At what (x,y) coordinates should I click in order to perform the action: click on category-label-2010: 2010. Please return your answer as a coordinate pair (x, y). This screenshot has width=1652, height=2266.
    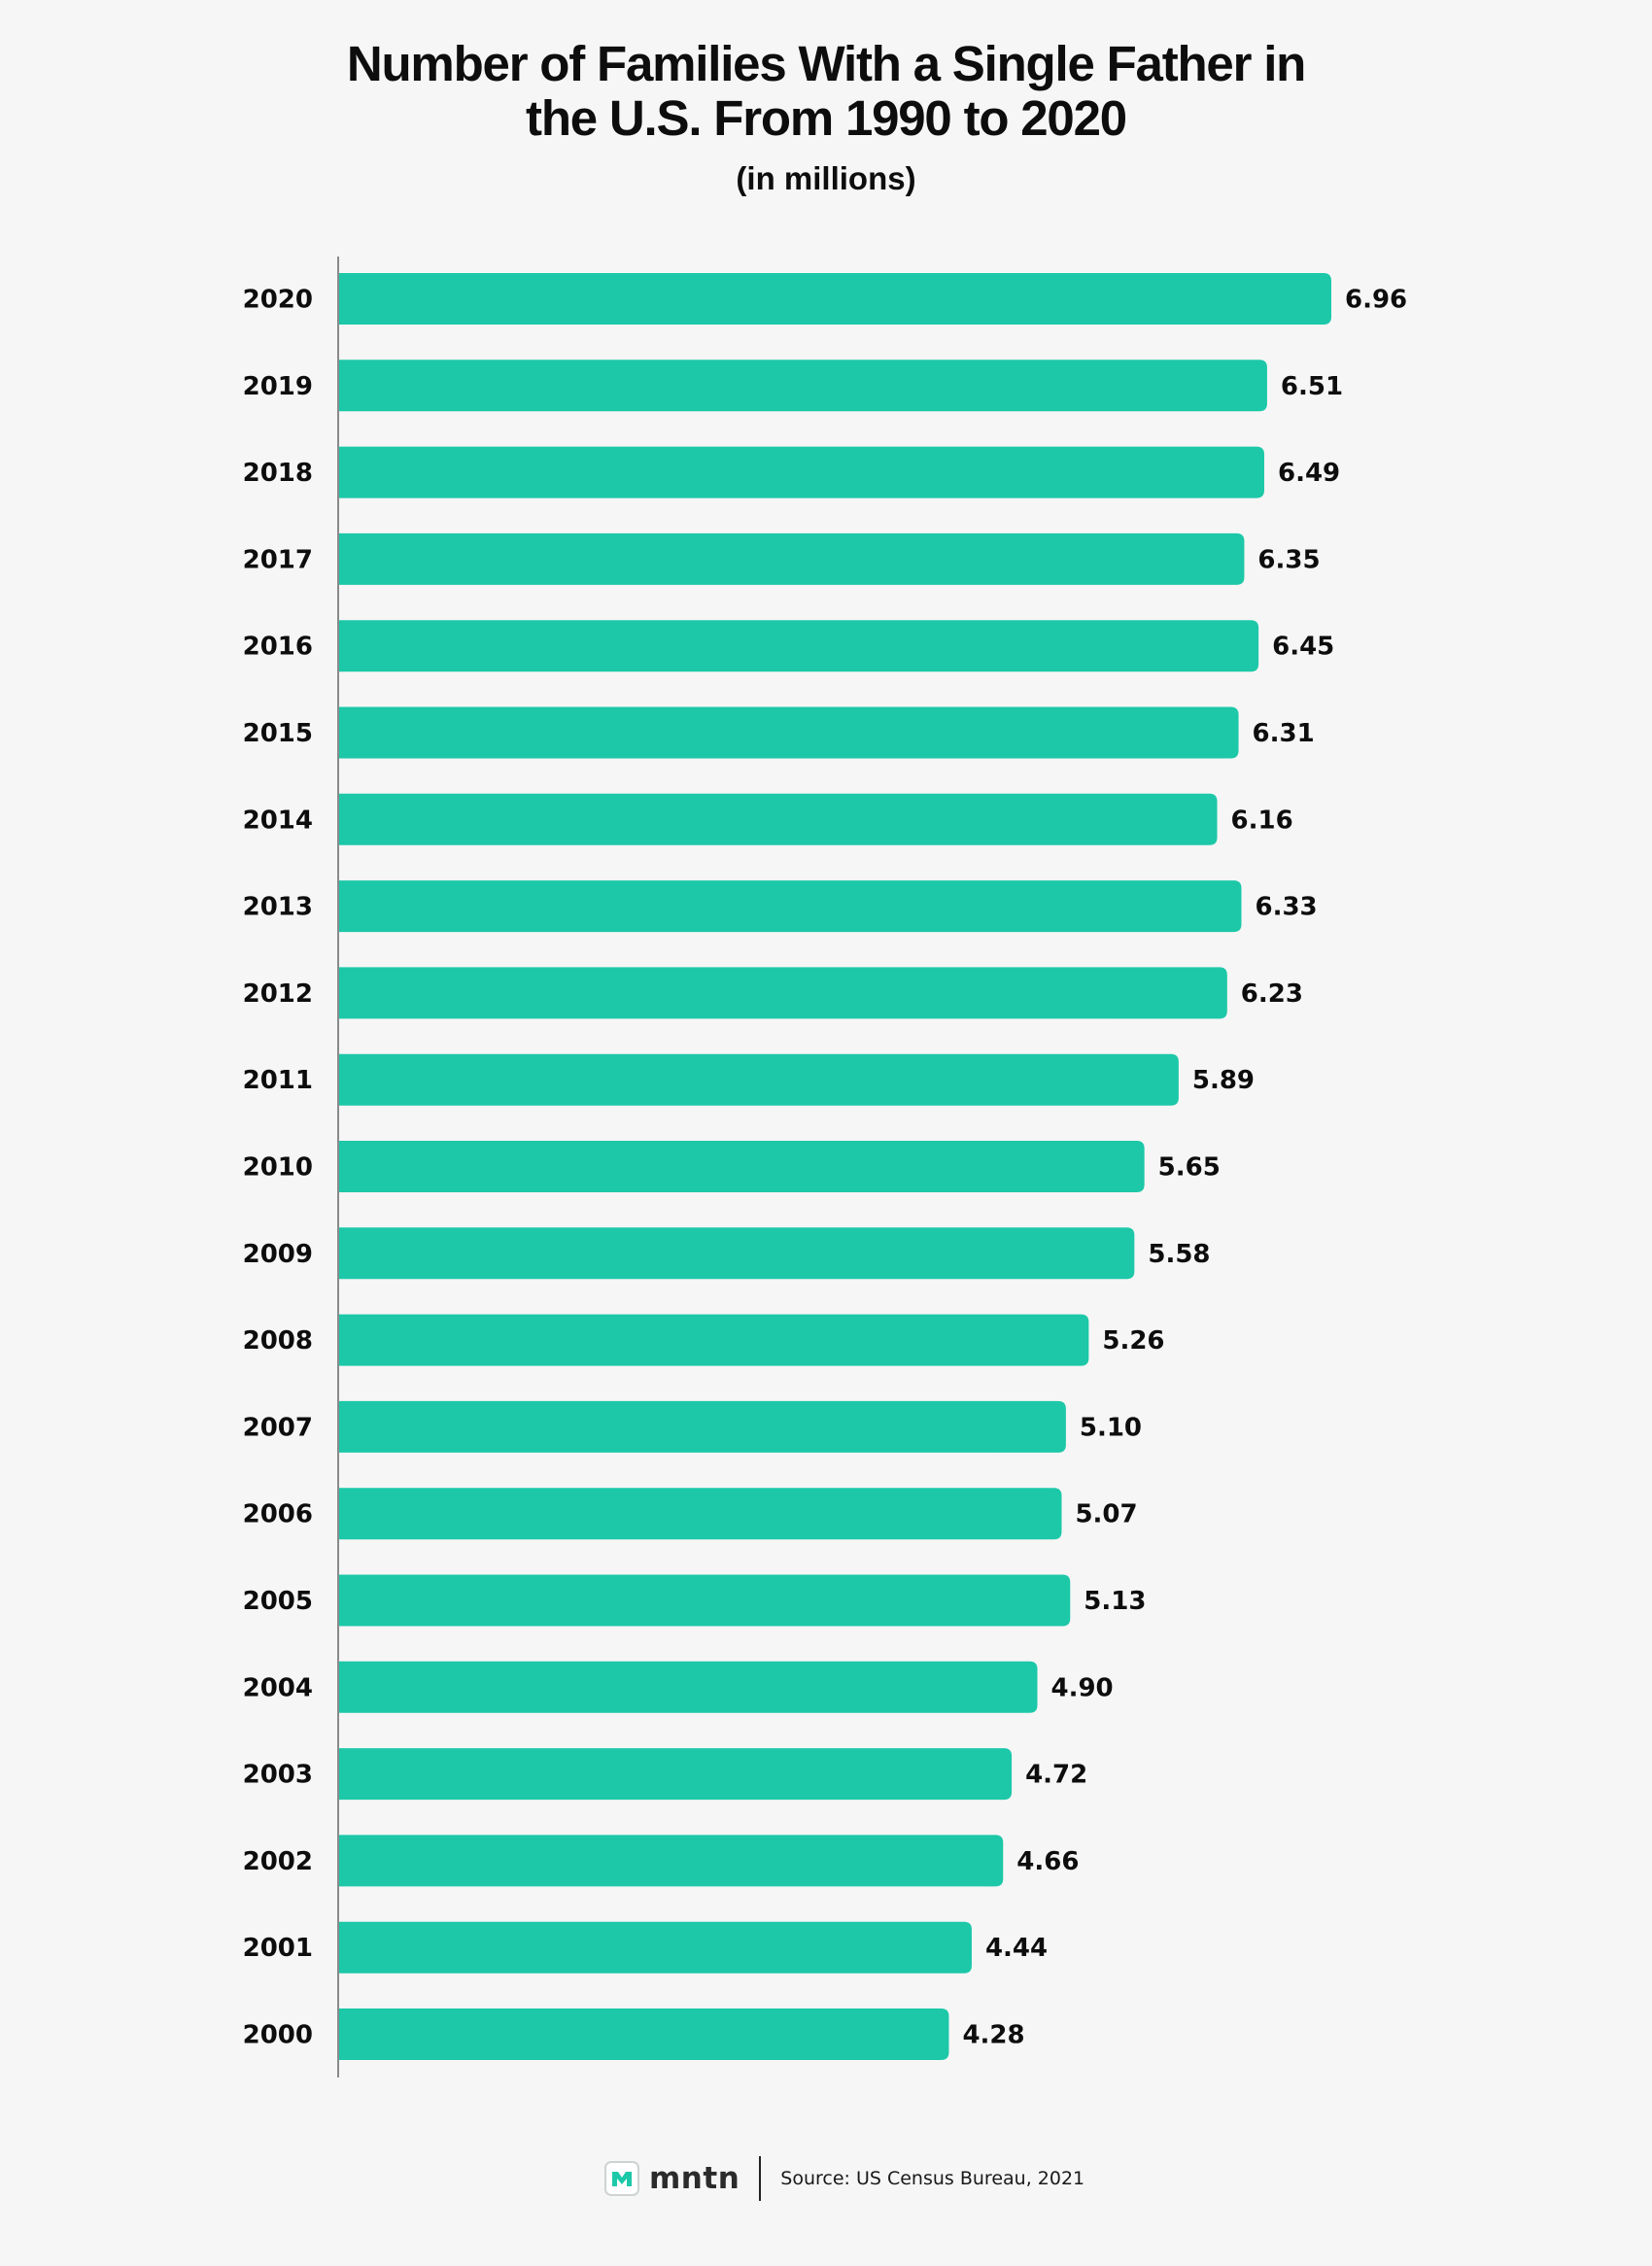
    Looking at the image, I should click on (278, 1168).